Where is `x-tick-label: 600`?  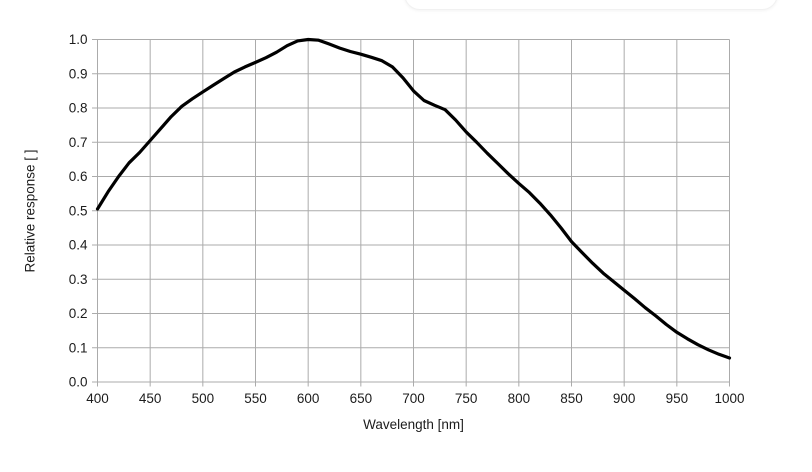 x-tick-label: 600 is located at coordinates (308, 398).